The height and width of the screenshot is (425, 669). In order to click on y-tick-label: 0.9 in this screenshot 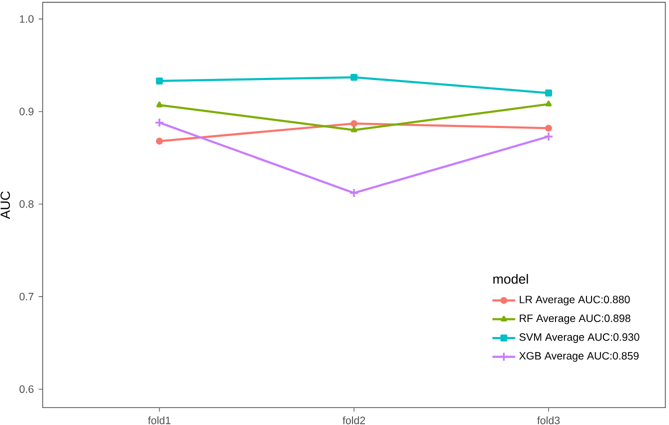, I will do `click(27, 112)`.